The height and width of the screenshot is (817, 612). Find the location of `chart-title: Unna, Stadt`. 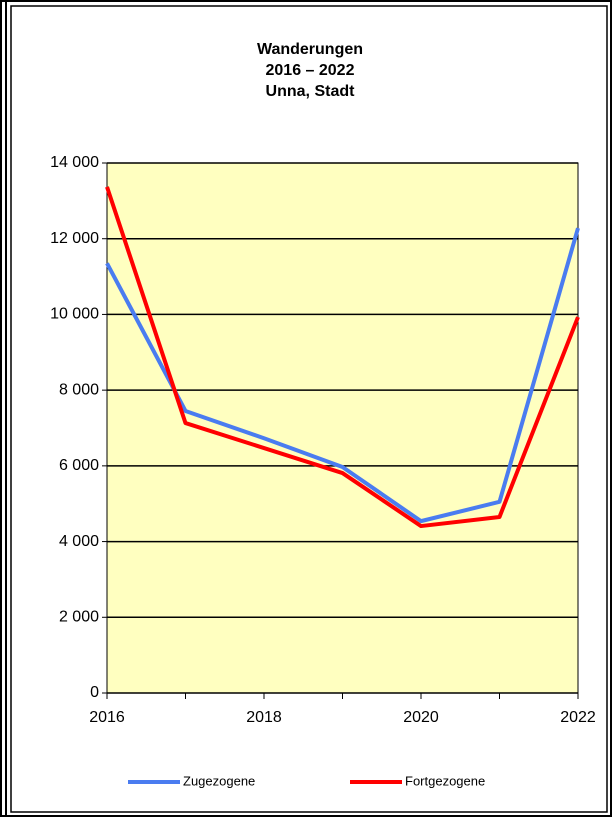

chart-title: Unna, Stadt is located at coordinates (311, 91).